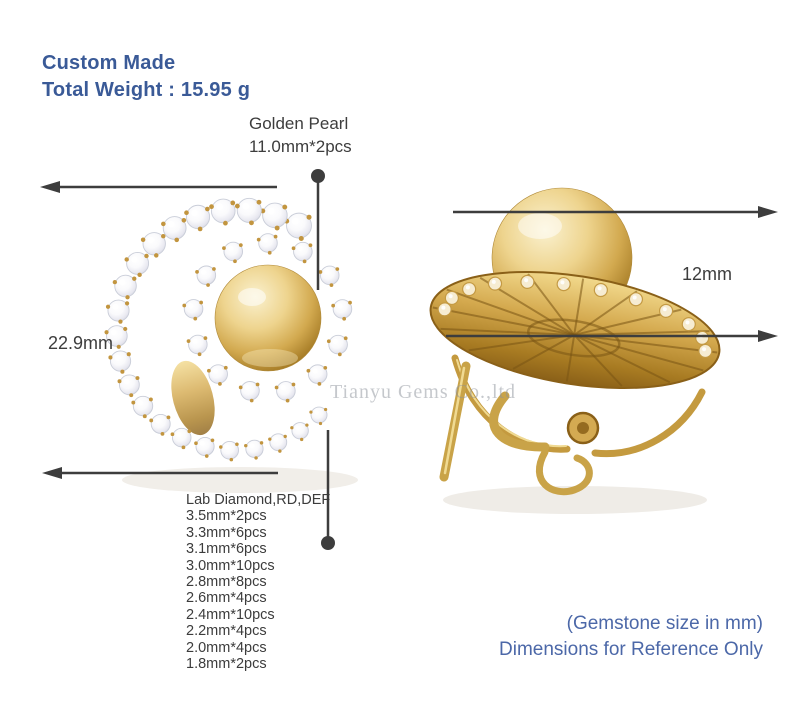  I want to click on diamond-basket, so click(575, 330).